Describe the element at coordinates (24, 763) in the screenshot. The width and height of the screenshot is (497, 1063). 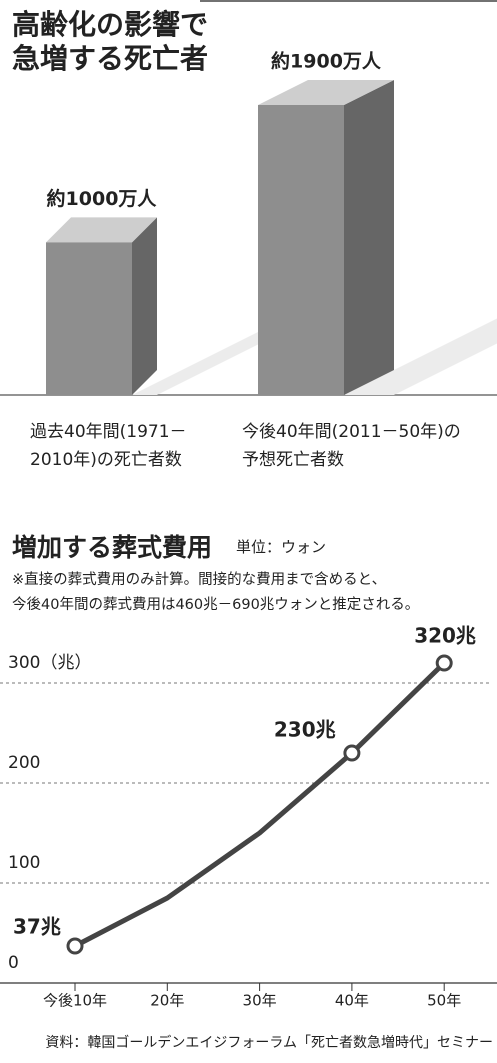
I see `y-tick-label: 200` at that location.